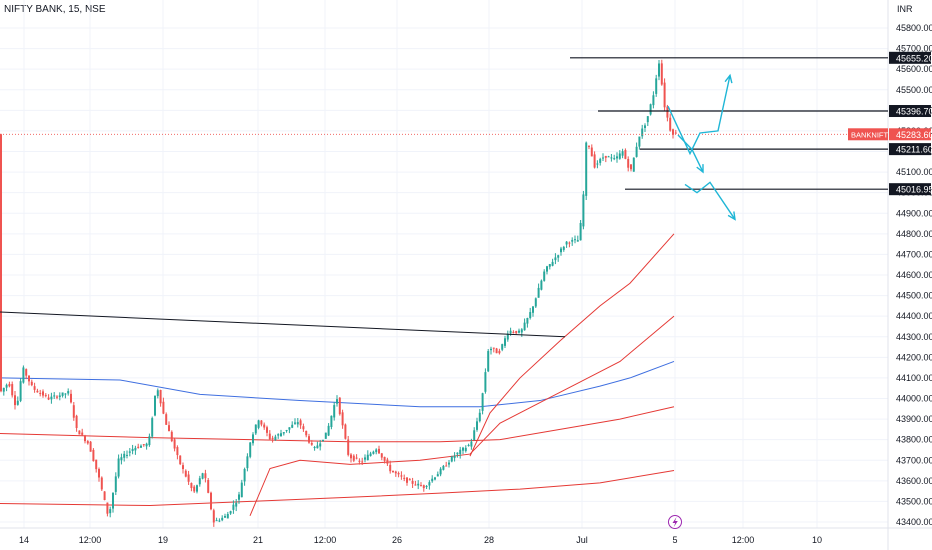 This screenshot has width=932, height=550. Describe the element at coordinates (699, 115) in the screenshot. I see `projection-path` at that location.